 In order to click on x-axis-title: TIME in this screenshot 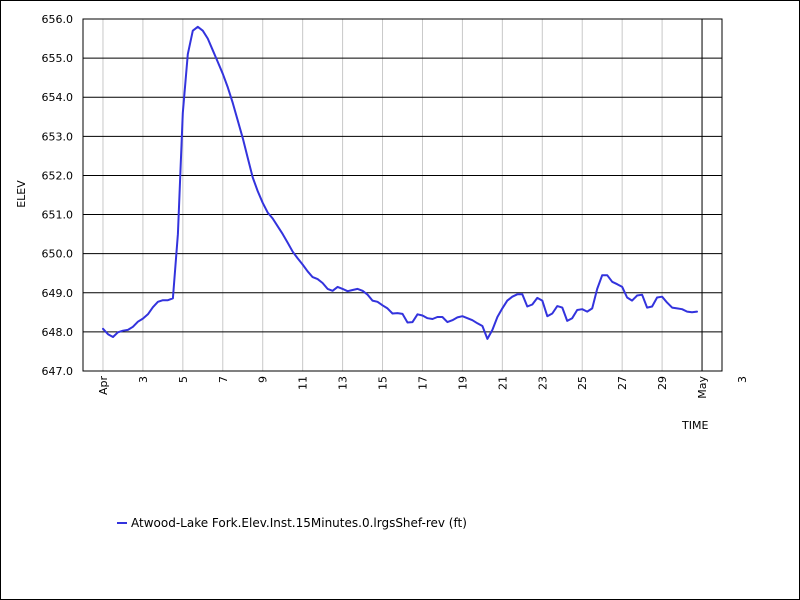, I will do `click(694, 425)`.